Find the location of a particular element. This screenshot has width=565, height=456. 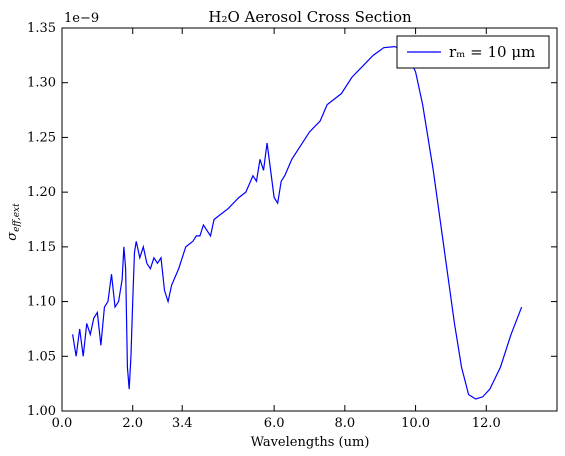

y-tick-label: 1.00 is located at coordinates (41, 411).